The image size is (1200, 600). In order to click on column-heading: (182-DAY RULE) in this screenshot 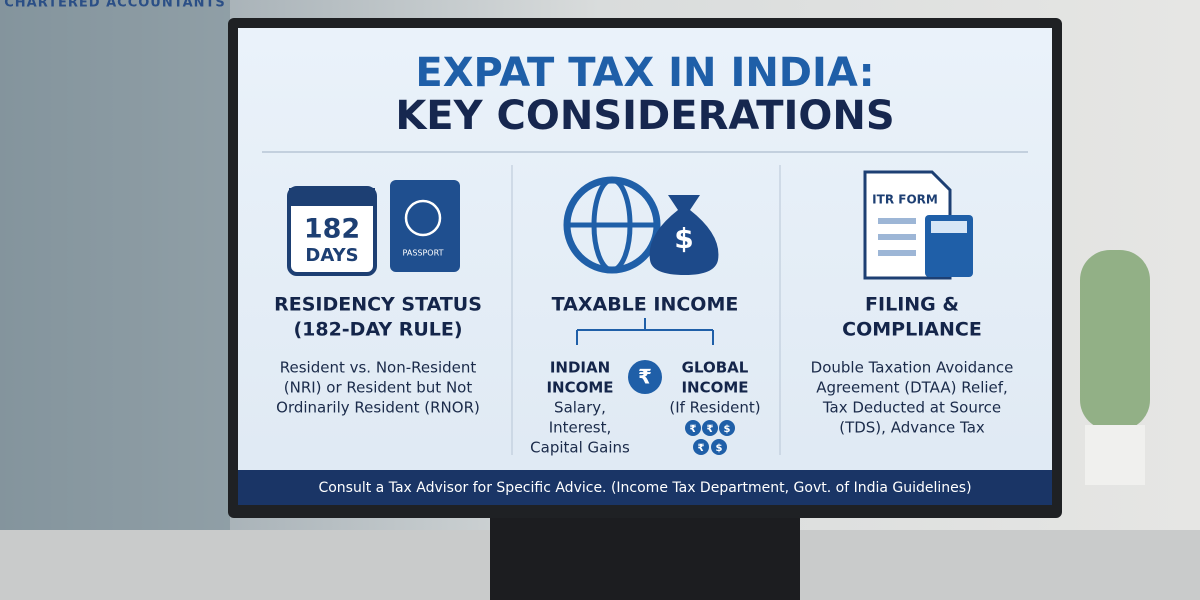, I will do `click(377, 330)`.